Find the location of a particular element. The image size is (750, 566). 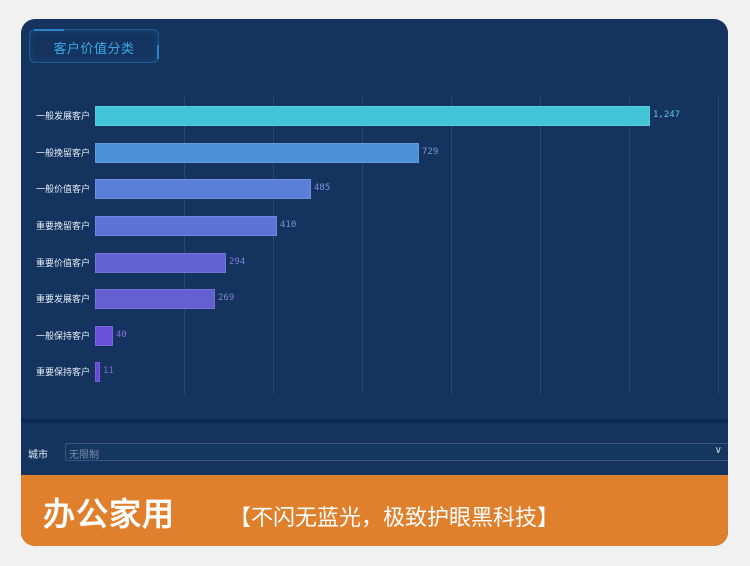

city-select: 无限制 ∨ is located at coordinates (396, 452).